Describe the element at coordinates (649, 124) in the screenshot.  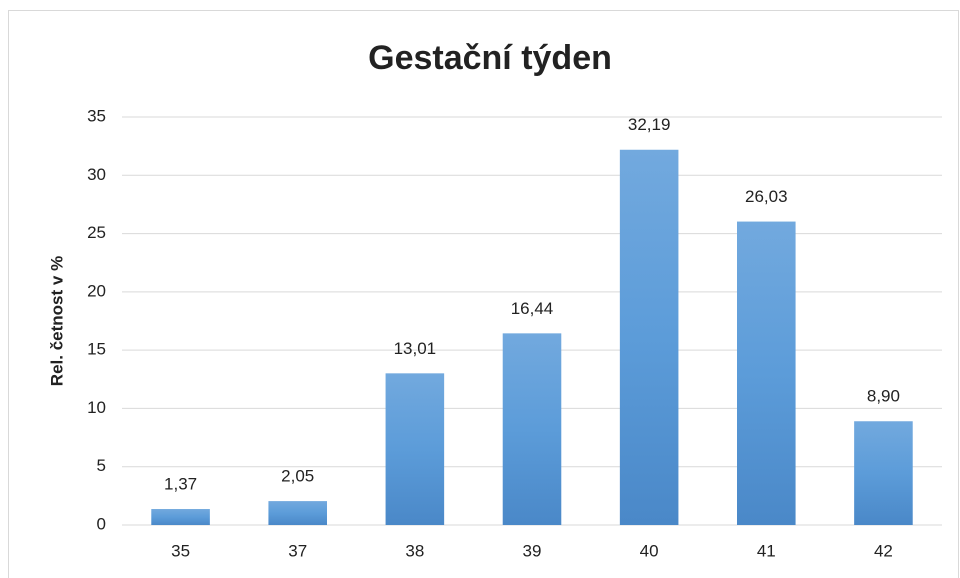
I see `data-label: 32,19` at that location.